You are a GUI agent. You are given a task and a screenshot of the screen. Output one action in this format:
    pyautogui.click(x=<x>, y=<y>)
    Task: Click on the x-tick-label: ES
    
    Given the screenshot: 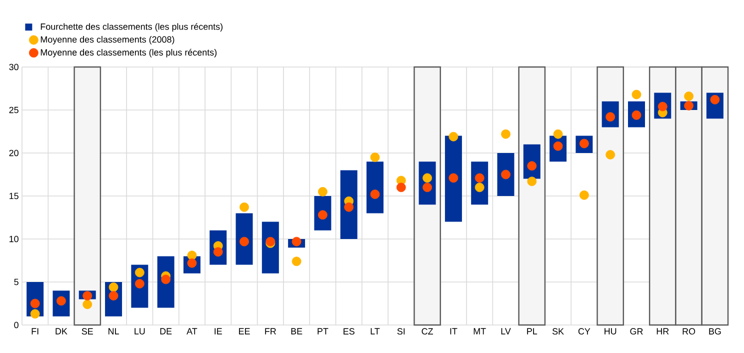 What is the action you would take?
    pyautogui.click(x=349, y=331)
    